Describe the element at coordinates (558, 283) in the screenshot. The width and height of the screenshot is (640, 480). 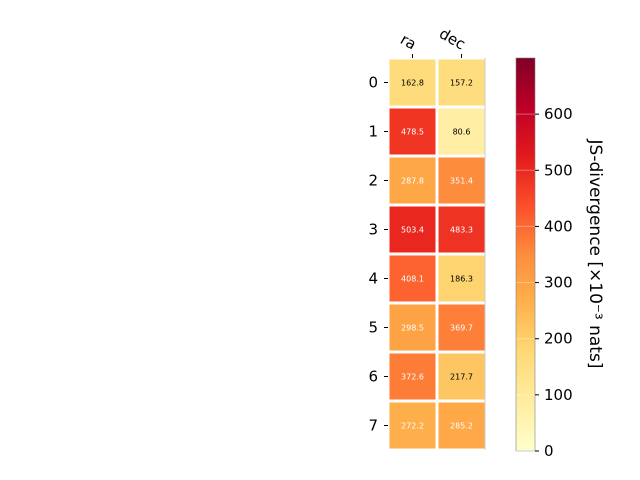
I see `colorbar-tick-label: 300` at that location.